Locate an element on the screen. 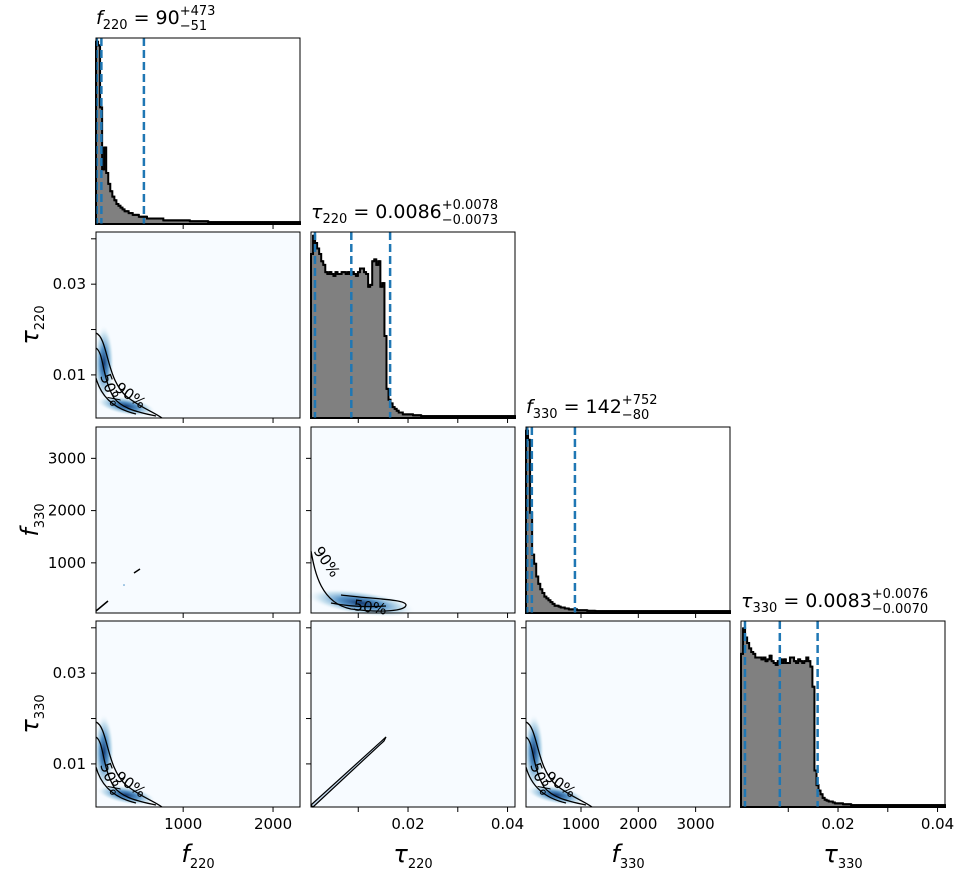 The height and width of the screenshot is (878, 965). density-panel-f220-f330 is located at coordinates (197, 520).